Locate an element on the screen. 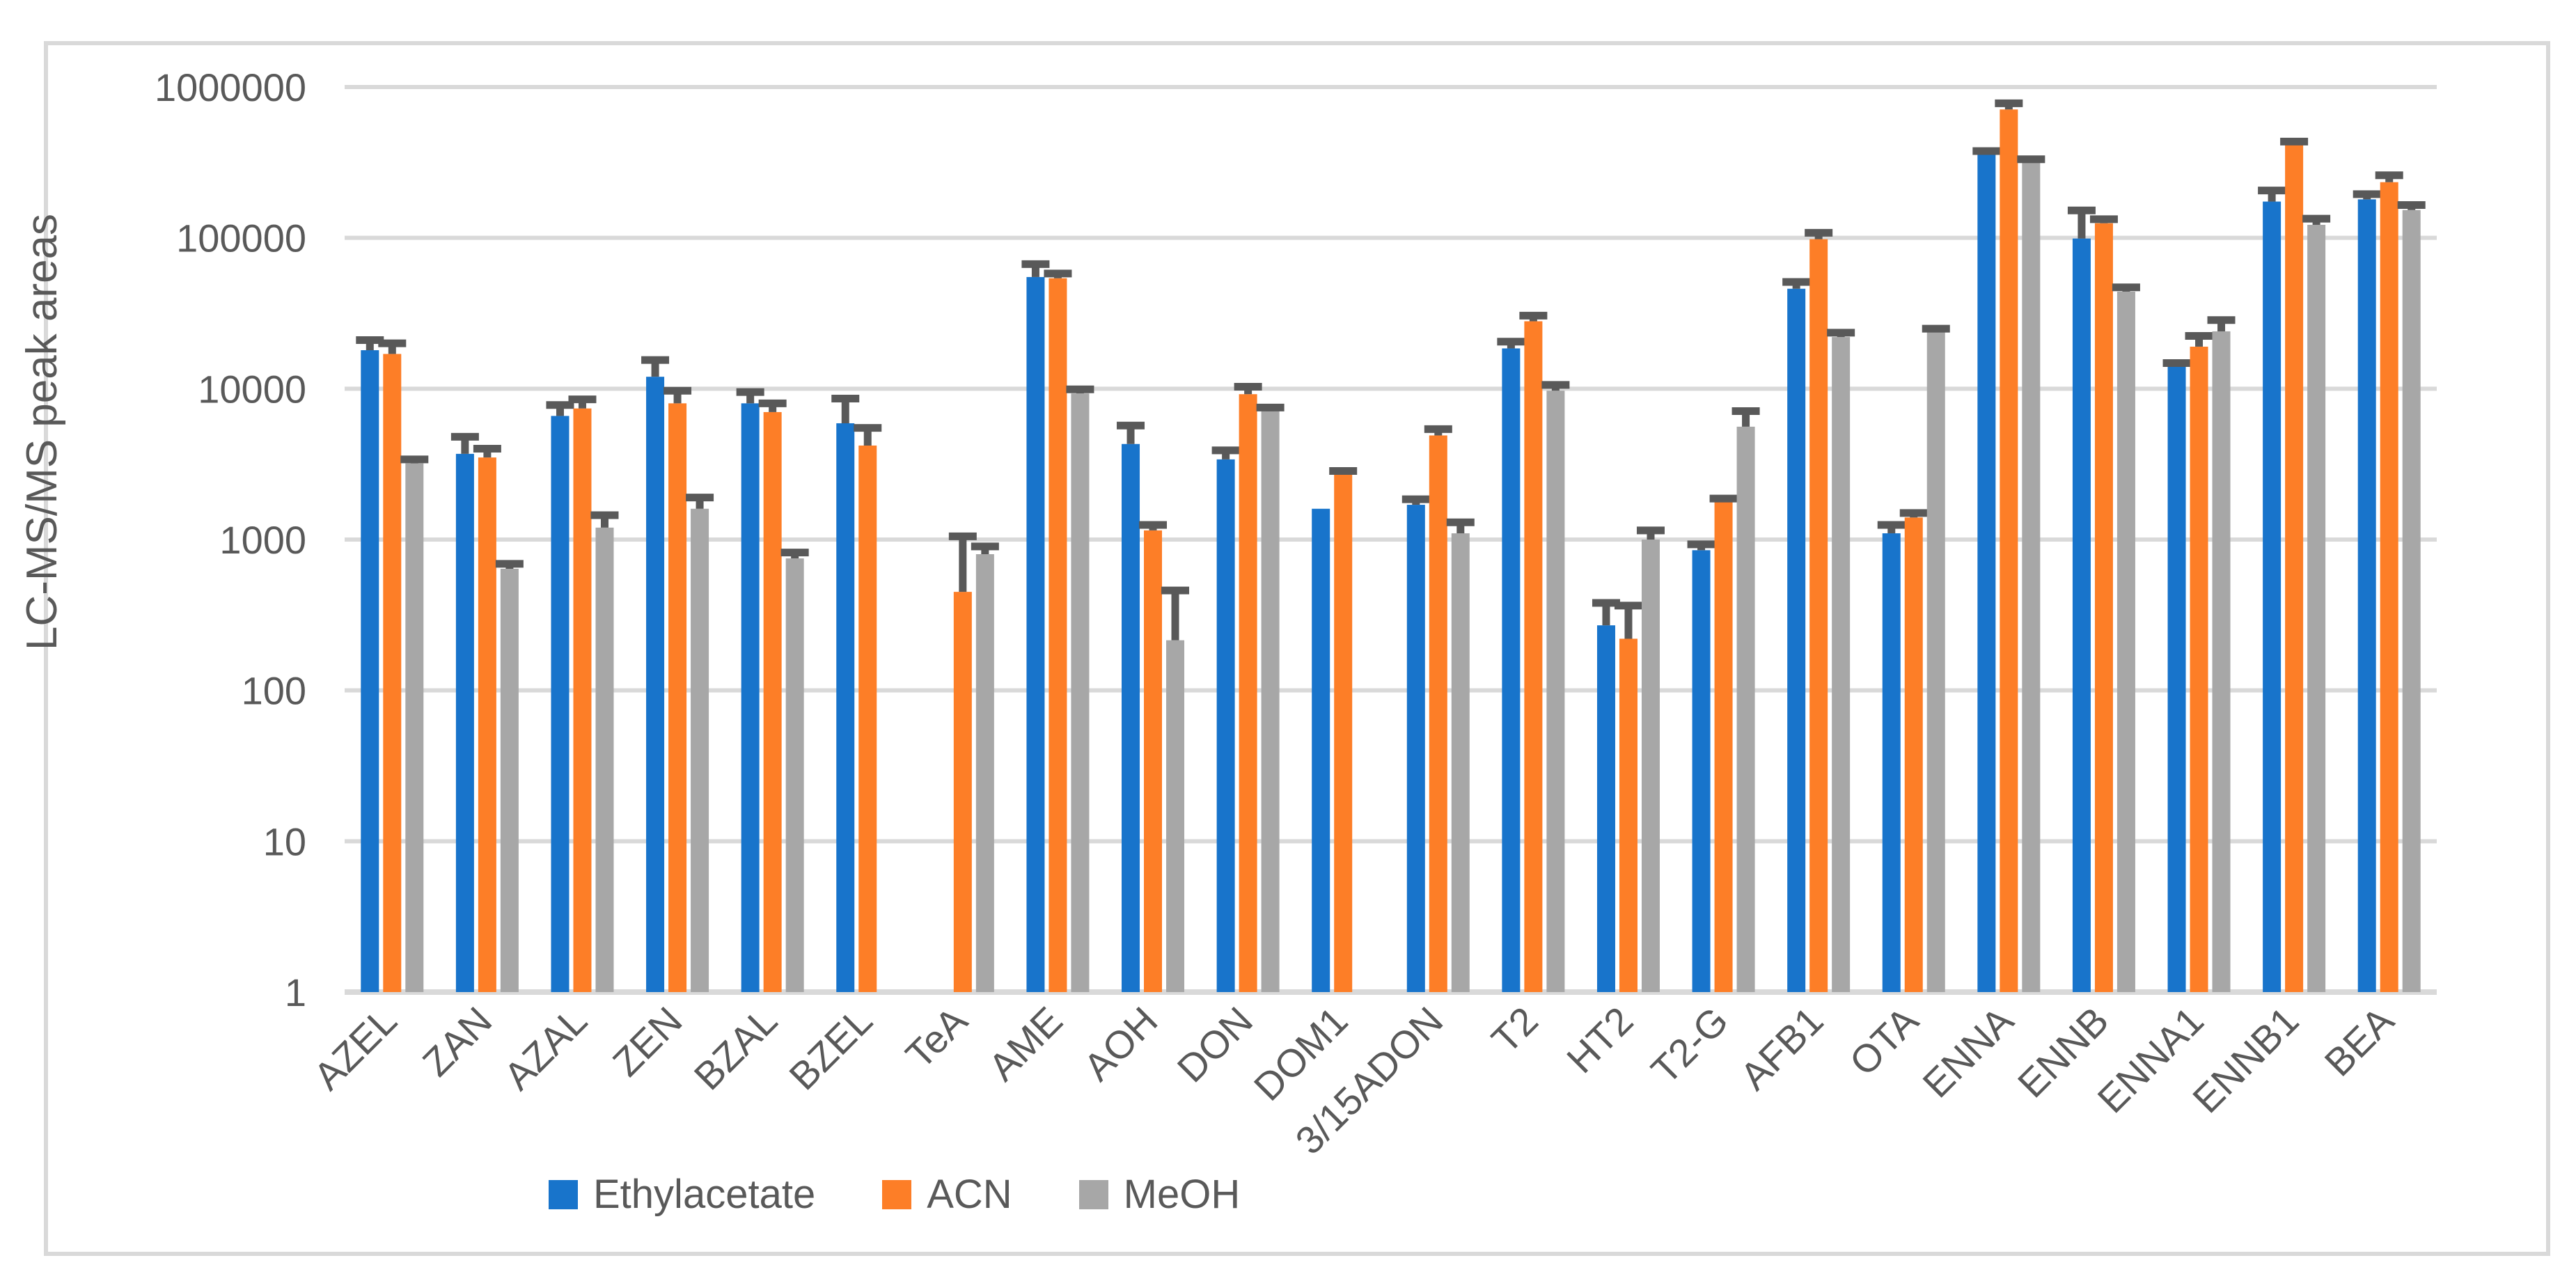  bar-DON-Ethylacetate is located at coordinates (1225, 725).